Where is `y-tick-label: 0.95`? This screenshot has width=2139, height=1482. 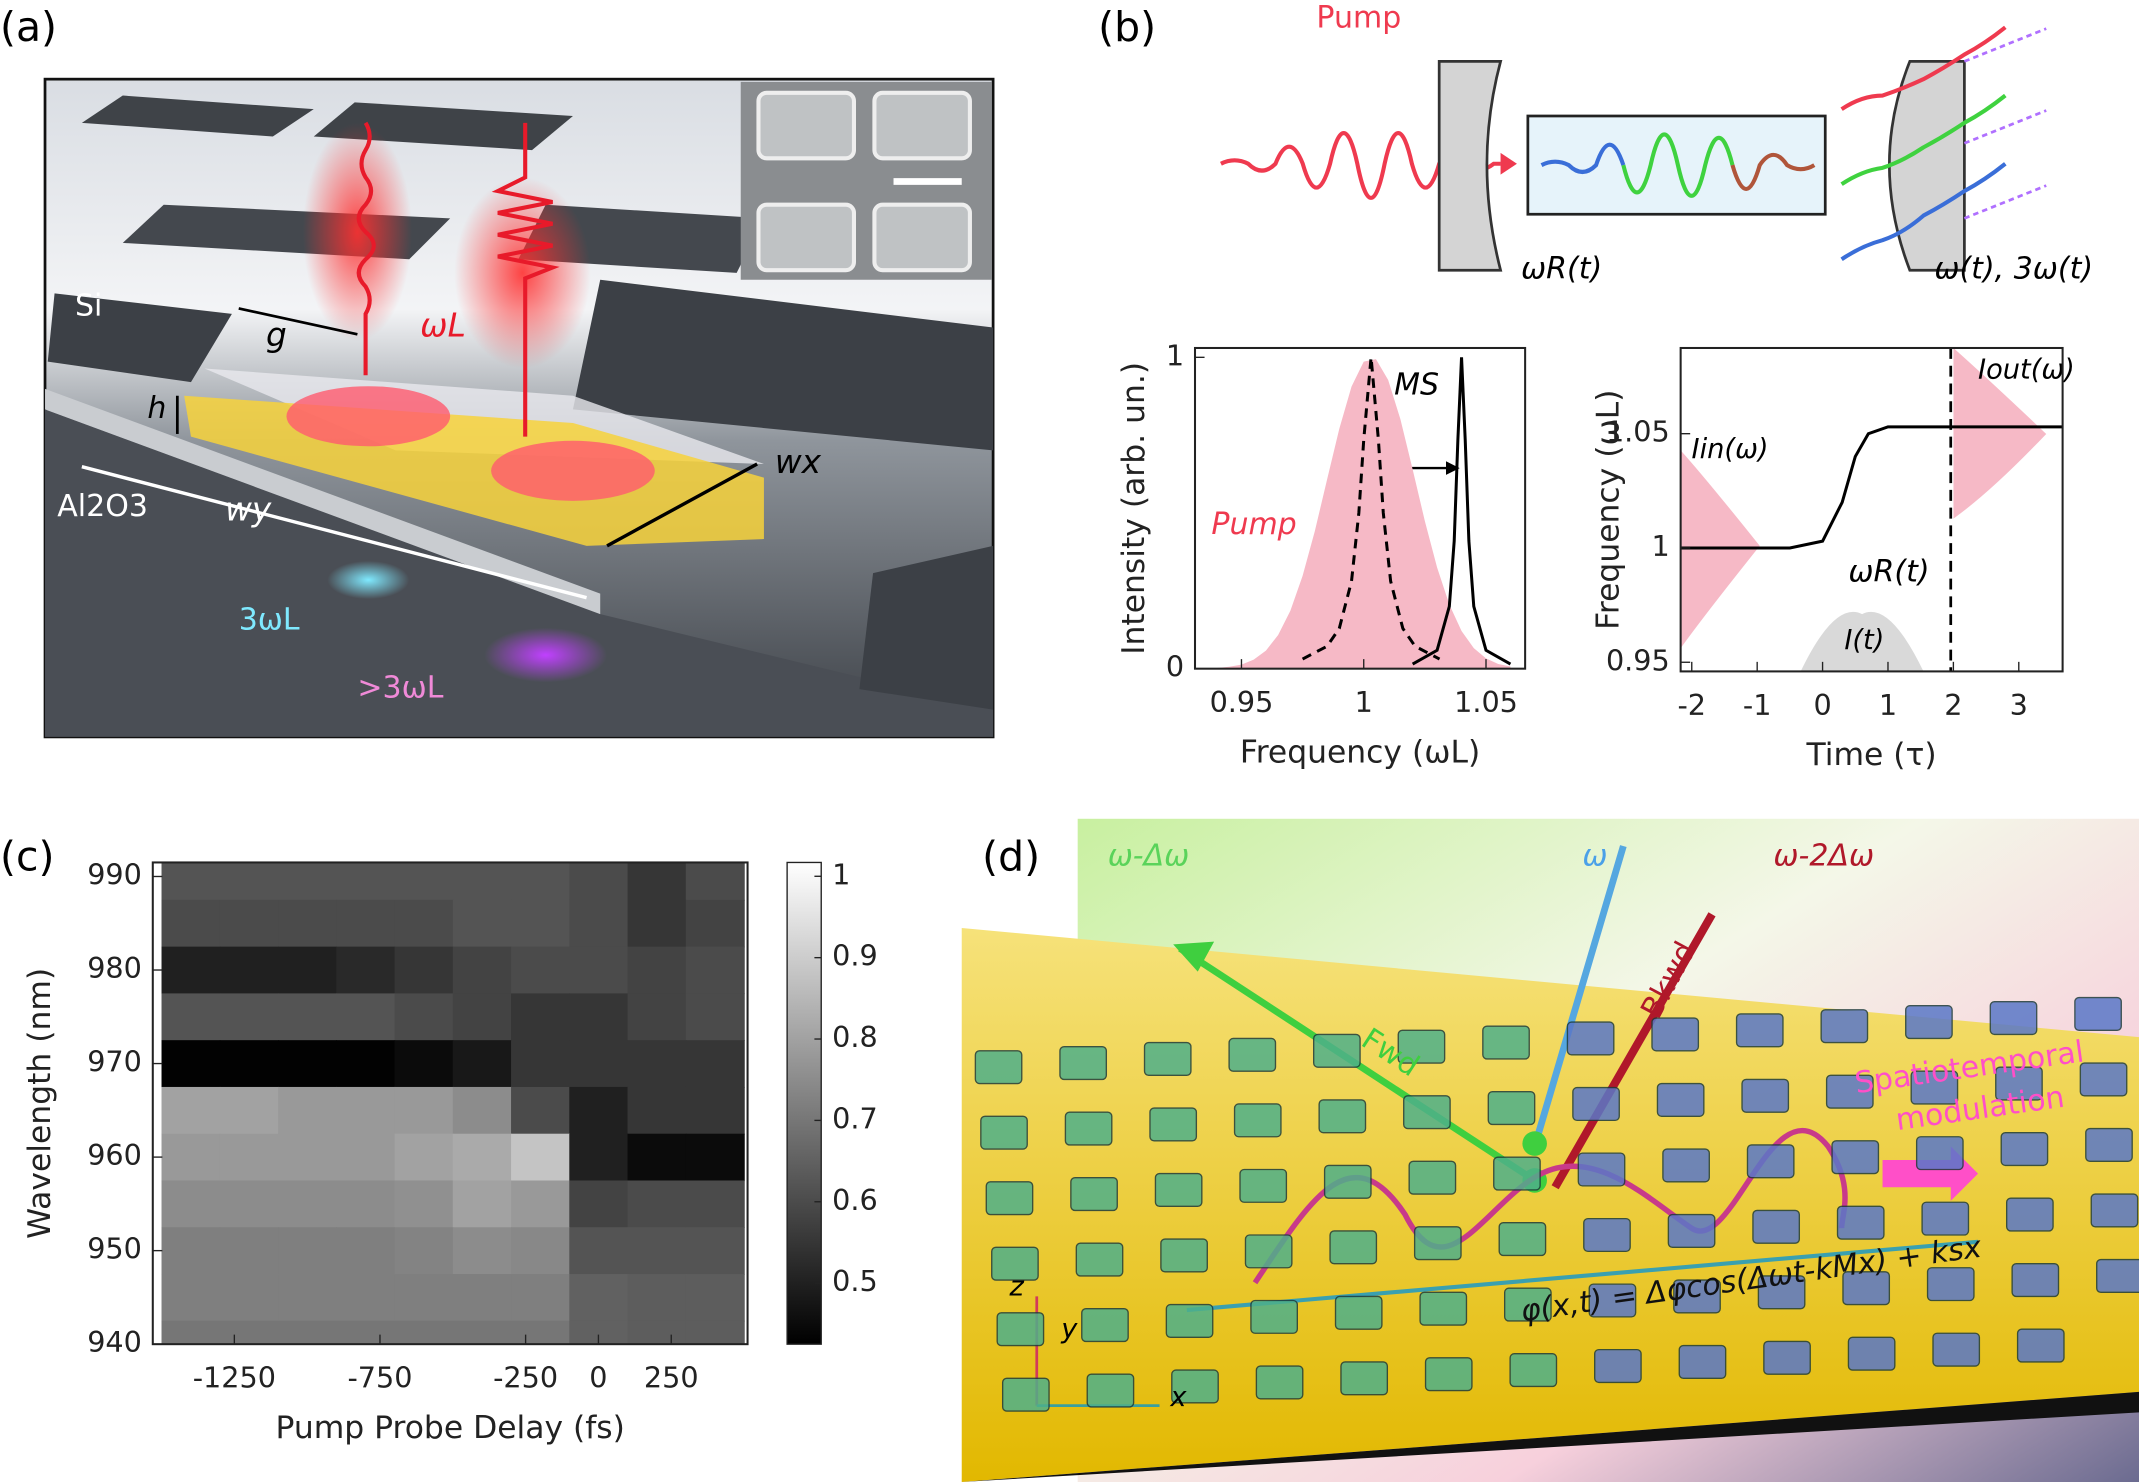 y-tick-label: 0.95 is located at coordinates (1638, 660).